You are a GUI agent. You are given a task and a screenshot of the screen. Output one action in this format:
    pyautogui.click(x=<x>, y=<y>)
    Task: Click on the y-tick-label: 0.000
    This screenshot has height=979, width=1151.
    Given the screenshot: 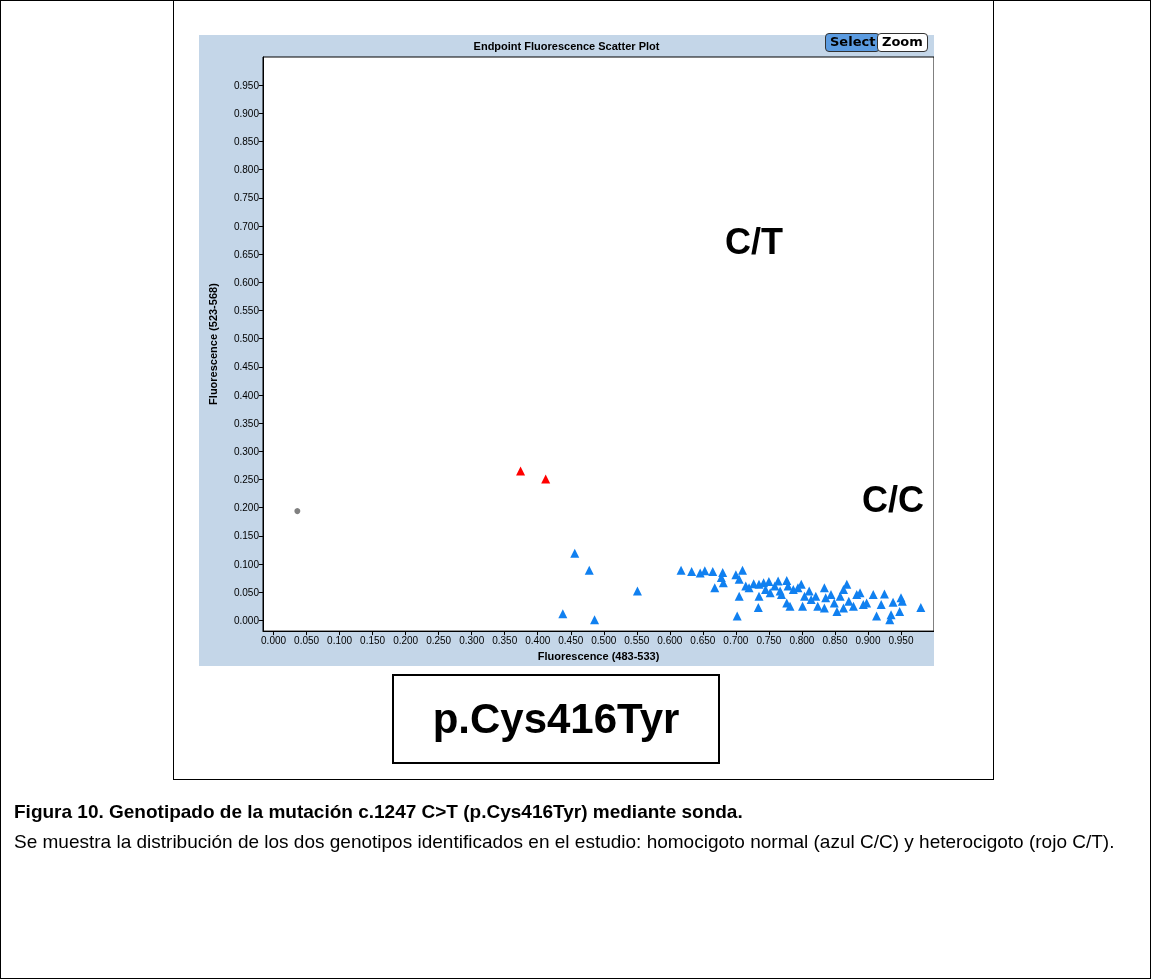 What is the action you would take?
    pyautogui.click(x=246, y=620)
    